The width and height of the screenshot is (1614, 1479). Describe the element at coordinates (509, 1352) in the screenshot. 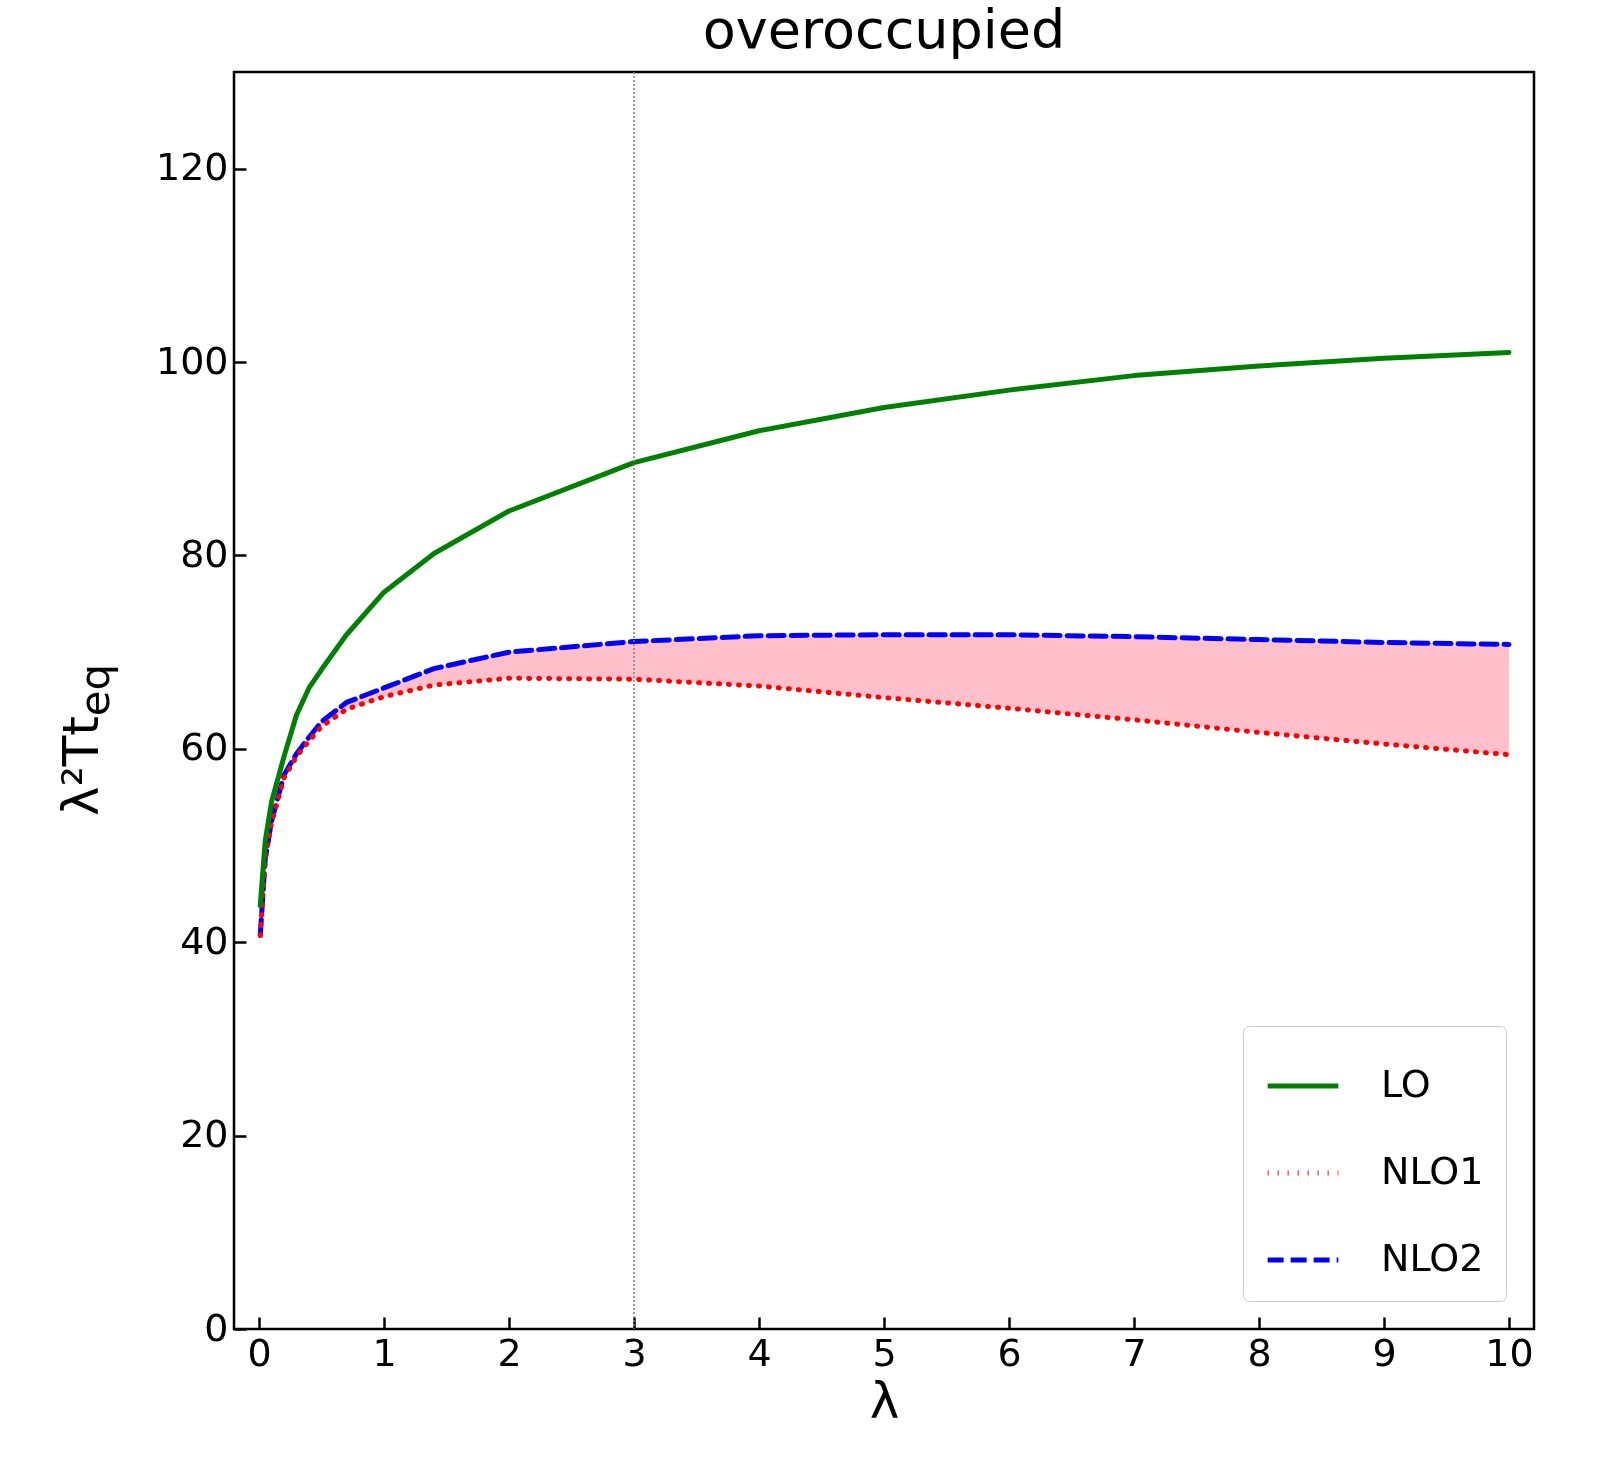

I see `x-tick-label: 2` at that location.